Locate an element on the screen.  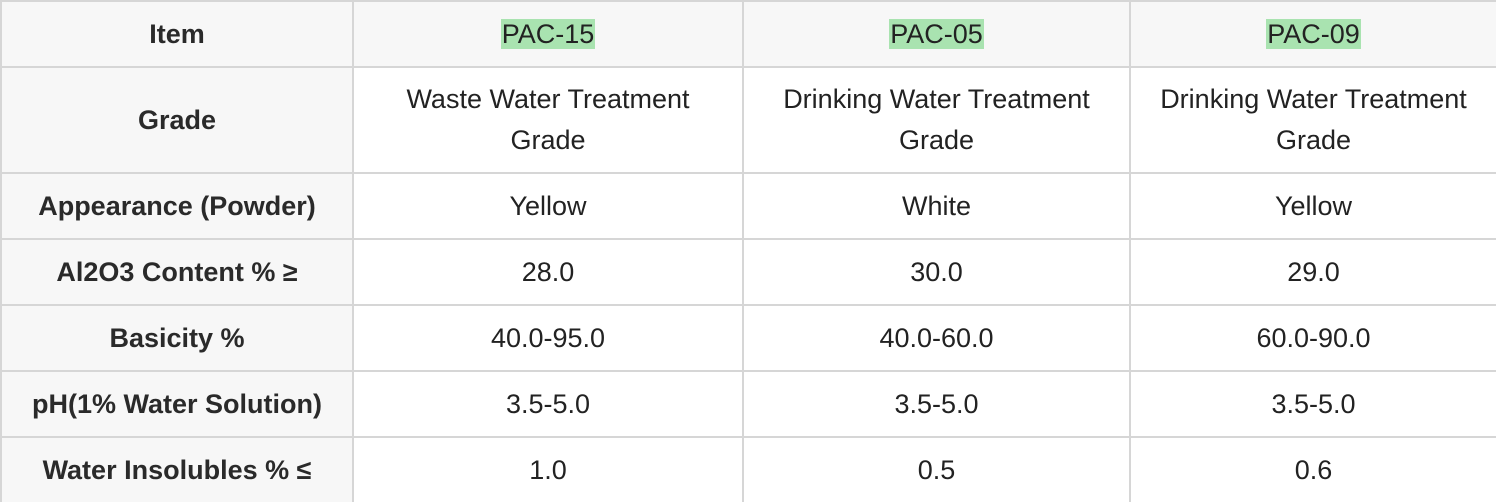
table-header-row: Item PAC-15 PAC-05 PAC-09 is located at coordinates (748, 34).